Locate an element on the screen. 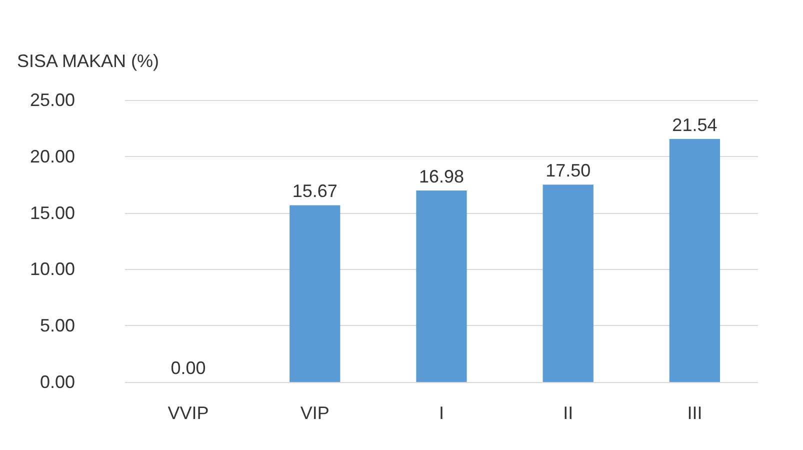  y-tick-label: 15.00 is located at coordinates (52, 212).